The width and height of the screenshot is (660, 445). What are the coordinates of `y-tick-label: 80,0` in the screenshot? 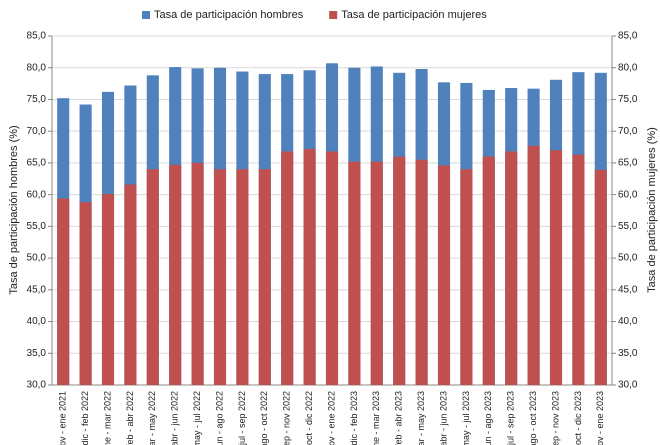 It's located at (37, 67).